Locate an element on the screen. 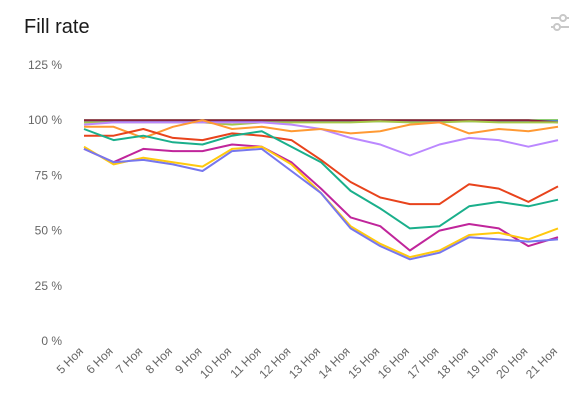  x-tick-label: 20 Ноя is located at coordinates (511, 362).